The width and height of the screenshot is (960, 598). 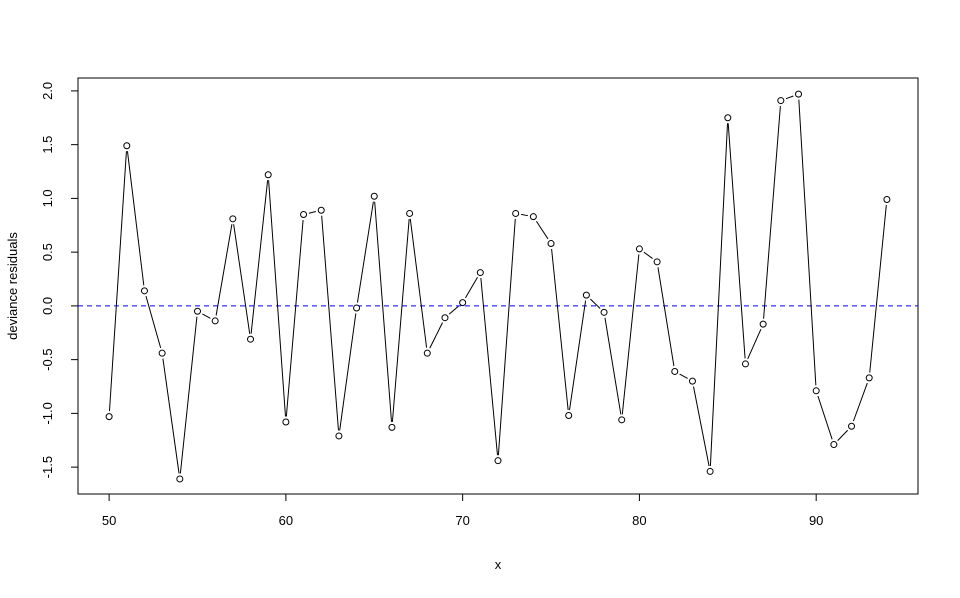 What do you see at coordinates (639, 520) in the screenshot?
I see `x-tick-label: 80` at bounding box center [639, 520].